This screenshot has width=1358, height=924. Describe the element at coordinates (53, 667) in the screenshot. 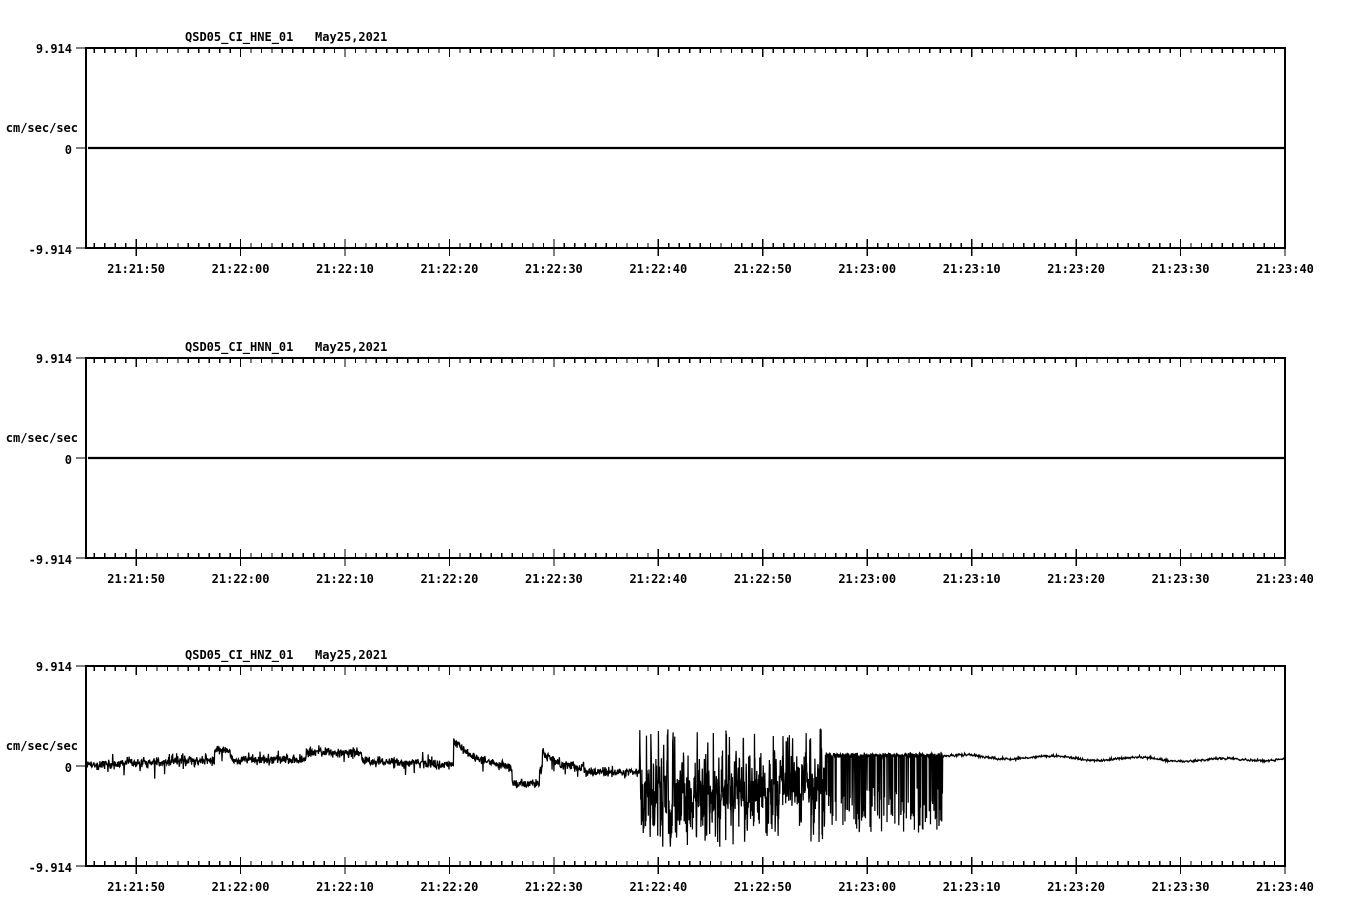

I see `y-tick-label-hnz-max: 9.914` at that location.